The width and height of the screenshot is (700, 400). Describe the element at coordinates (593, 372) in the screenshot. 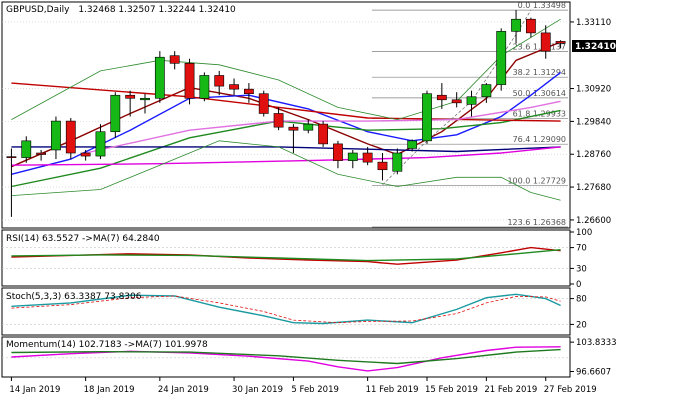

I see `momentum-tick-label: 96.6607` at that location.